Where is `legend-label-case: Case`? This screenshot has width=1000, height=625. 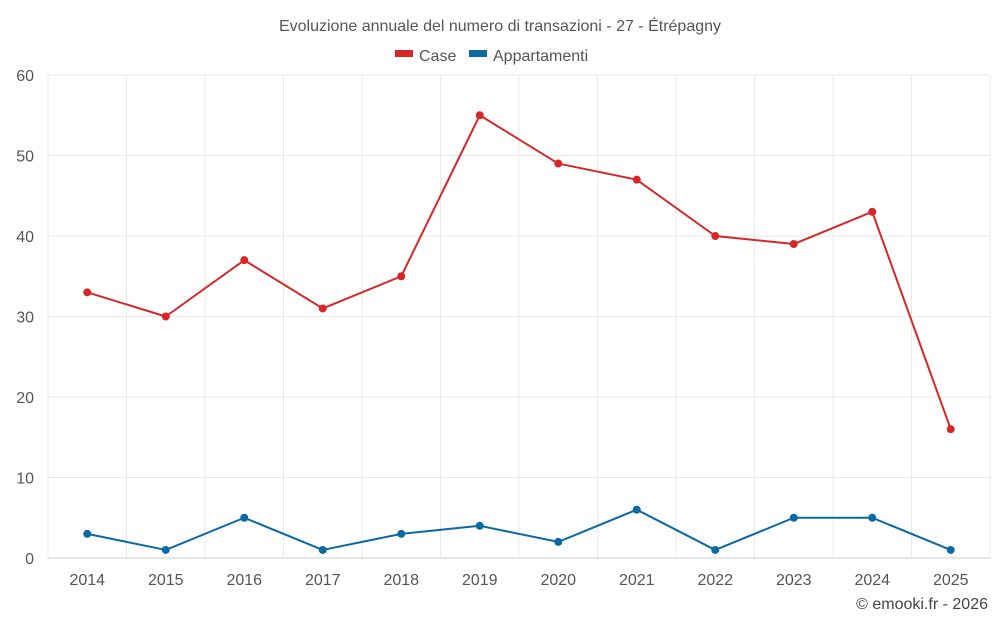 legend-label-case: Case is located at coordinates (437, 56).